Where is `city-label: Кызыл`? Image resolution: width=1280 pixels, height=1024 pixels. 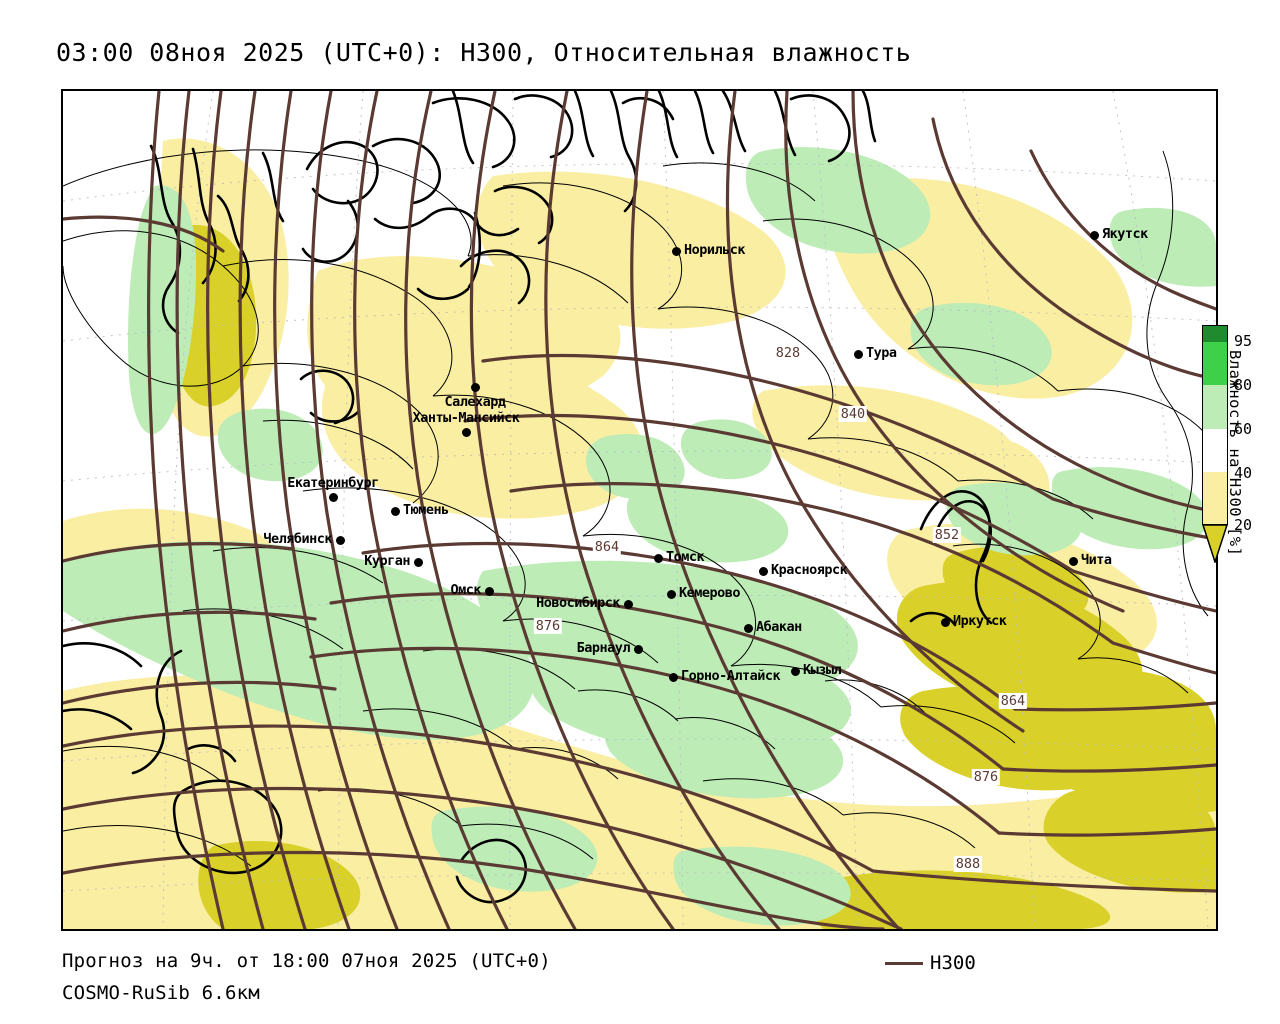
city-label: Кызыл is located at coordinates (822, 670).